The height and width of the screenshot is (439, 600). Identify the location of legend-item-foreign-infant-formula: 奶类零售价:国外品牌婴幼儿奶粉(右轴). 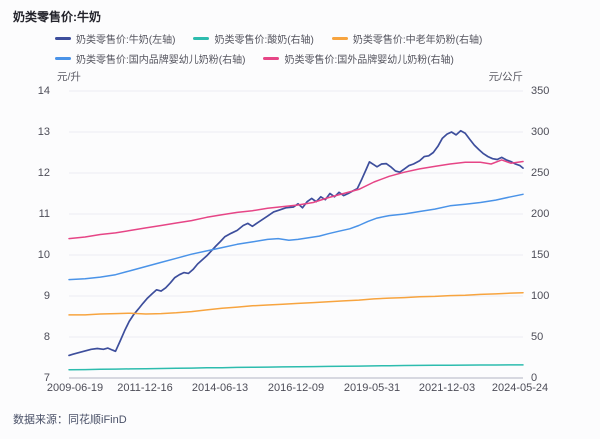
(358, 58).